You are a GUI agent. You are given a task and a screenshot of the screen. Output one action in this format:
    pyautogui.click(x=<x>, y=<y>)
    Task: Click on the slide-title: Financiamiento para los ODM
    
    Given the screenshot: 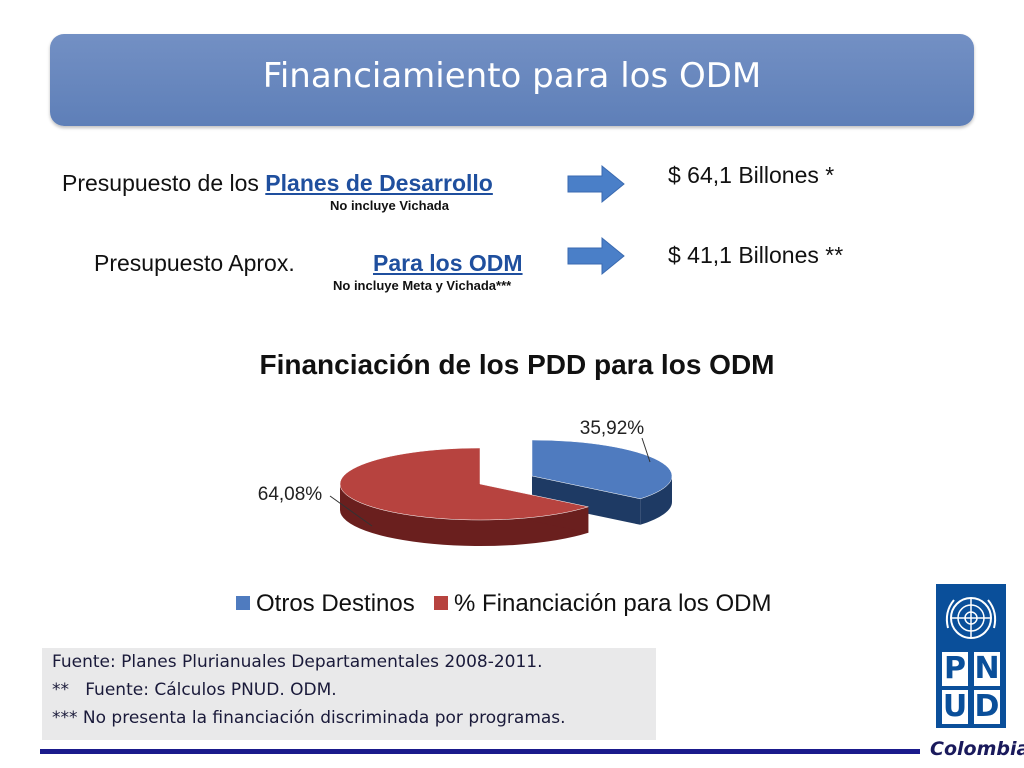 What is the action you would take?
    pyautogui.click(x=512, y=76)
    